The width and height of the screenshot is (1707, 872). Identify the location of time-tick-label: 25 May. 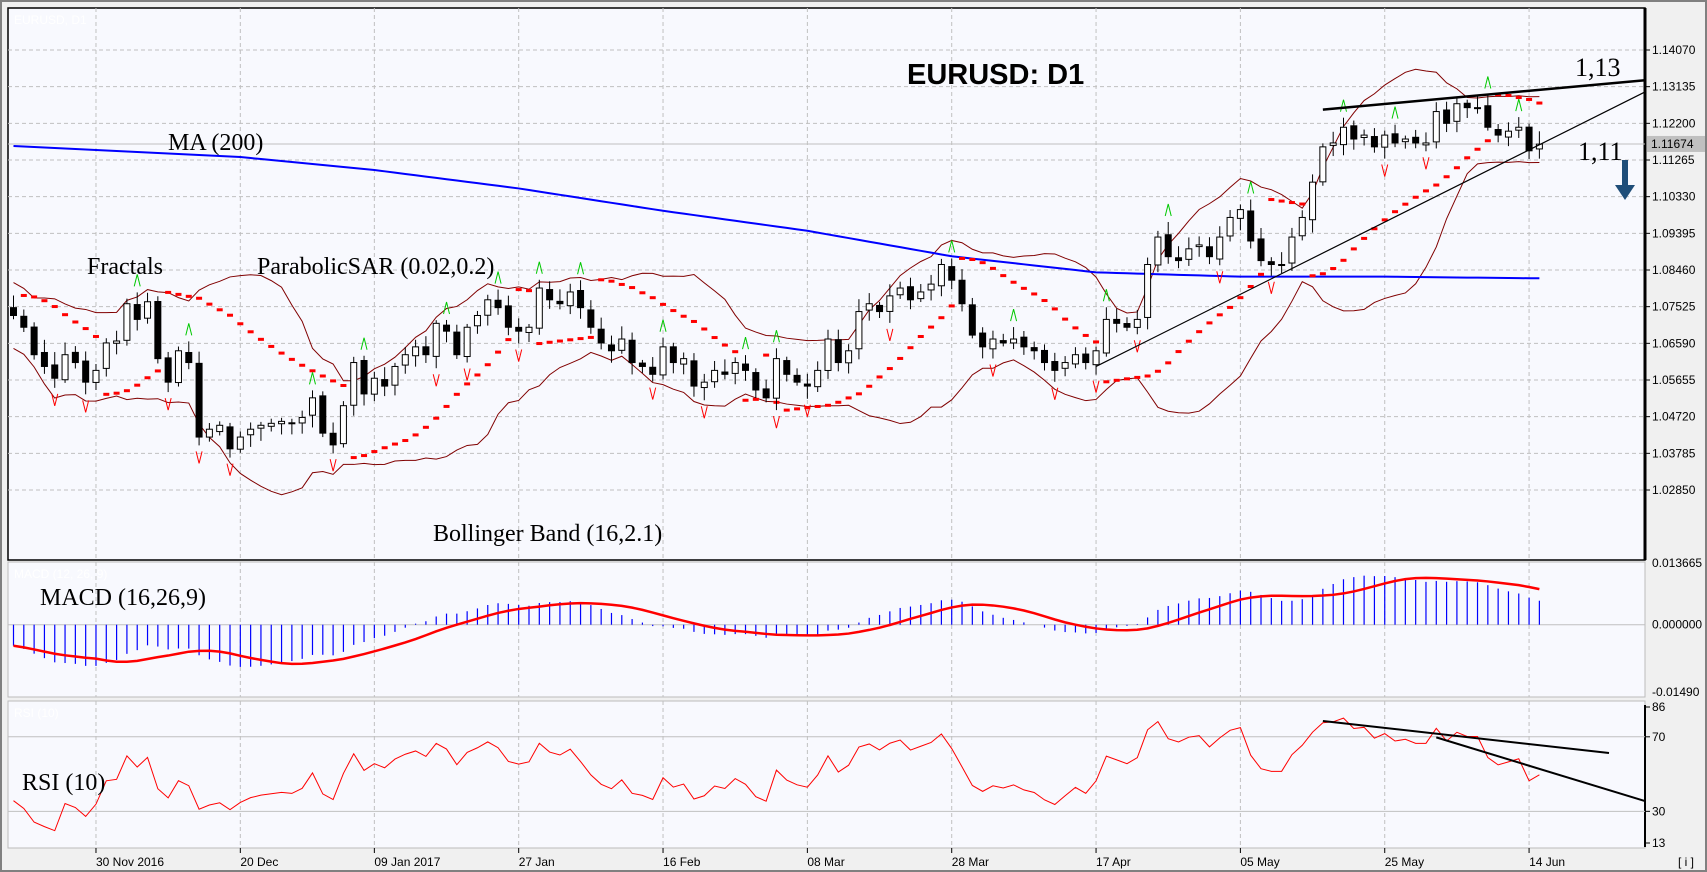
(1404, 862).